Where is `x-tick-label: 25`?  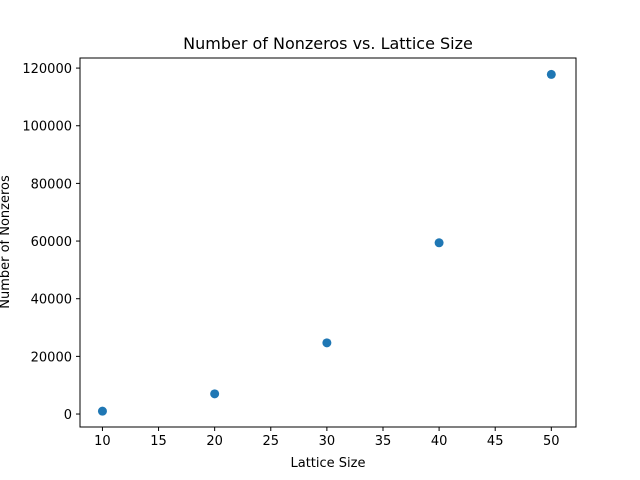
x-tick-label: 25 is located at coordinates (270, 441).